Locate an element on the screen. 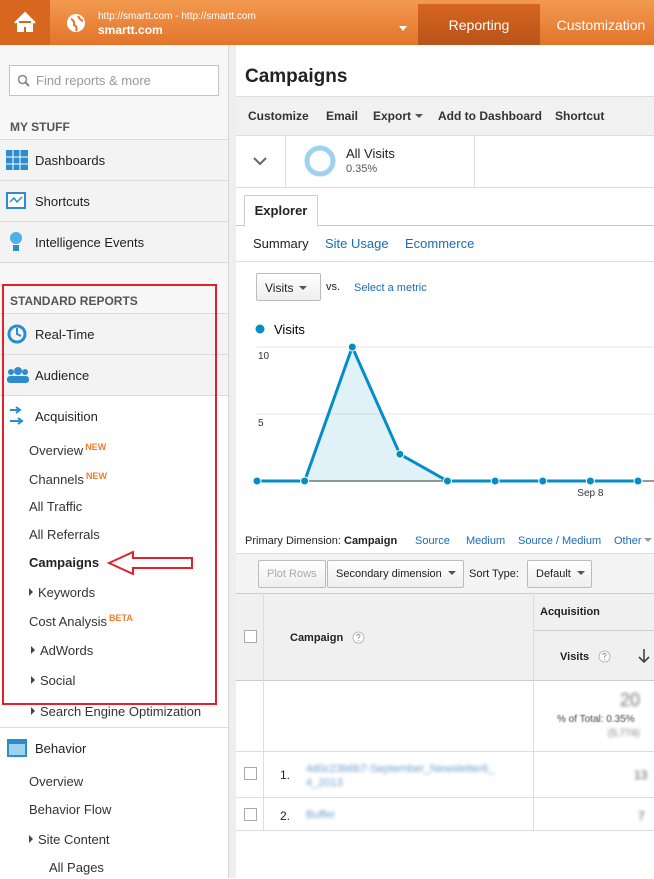 This screenshot has width=654, height=879. search-box: Find reports & more is located at coordinates (114, 80).